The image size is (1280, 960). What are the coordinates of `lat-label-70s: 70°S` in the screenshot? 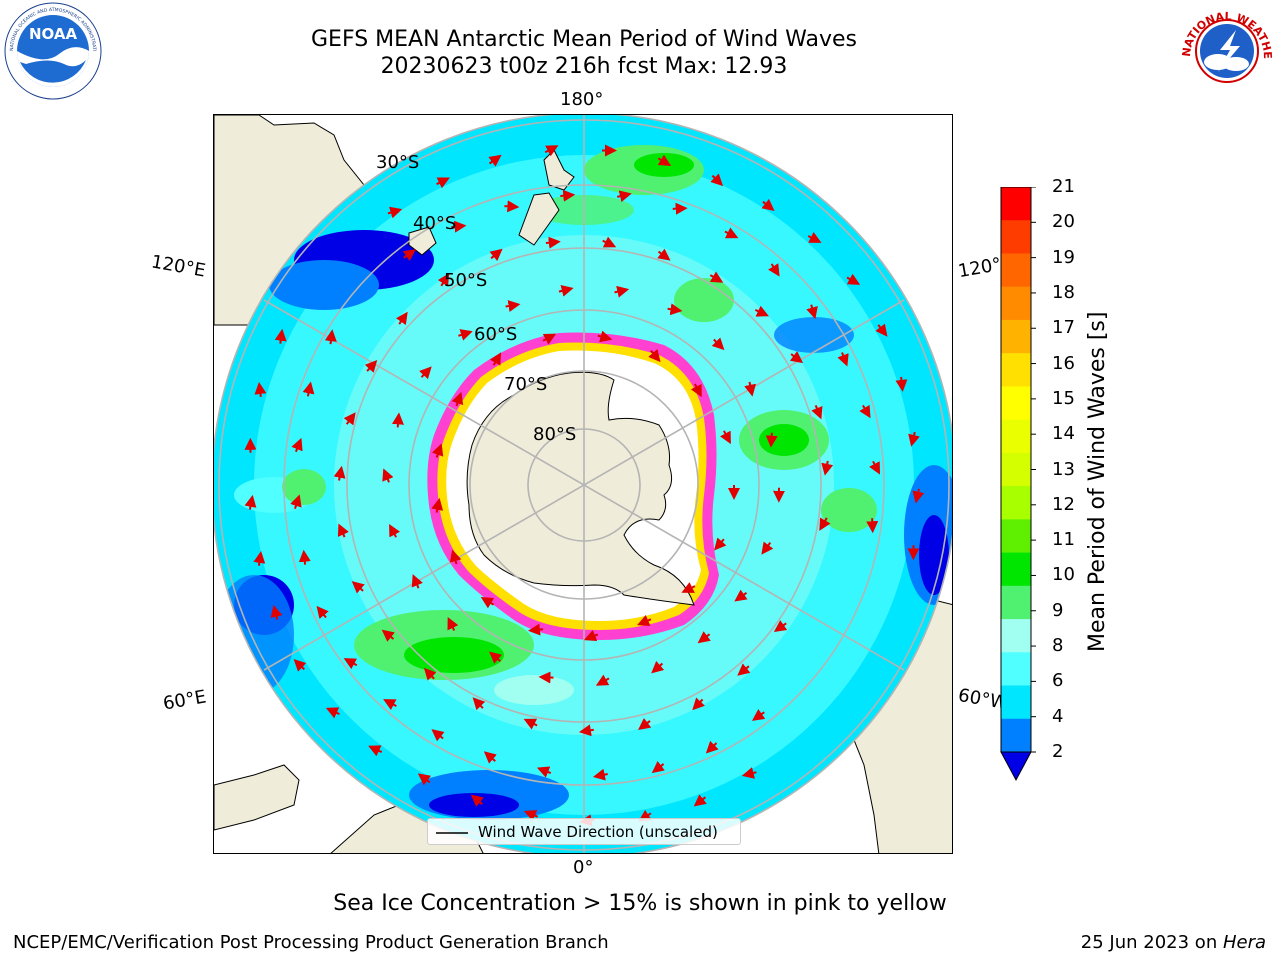 It's located at (526, 384).